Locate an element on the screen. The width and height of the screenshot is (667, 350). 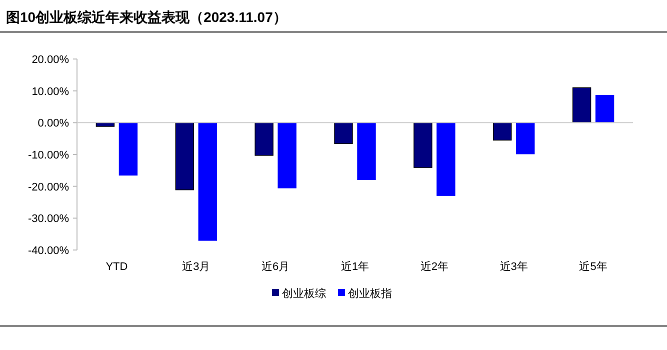
y-tick-label: -40.00% is located at coordinates (49, 251).